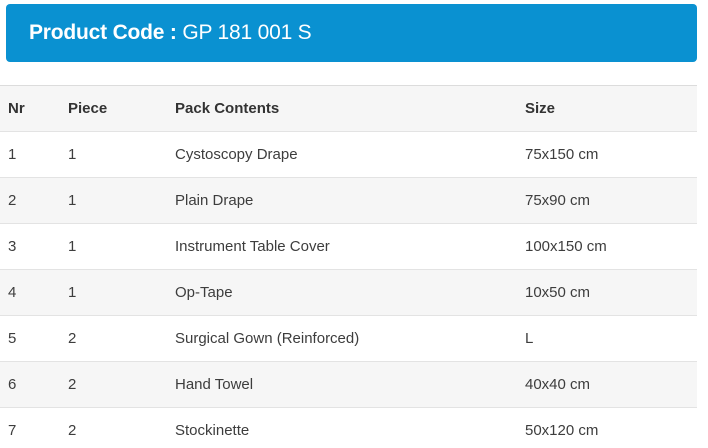  Describe the element at coordinates (607, 200) in the screenshot. I see `cell-size: 75x90 cm` at that location.